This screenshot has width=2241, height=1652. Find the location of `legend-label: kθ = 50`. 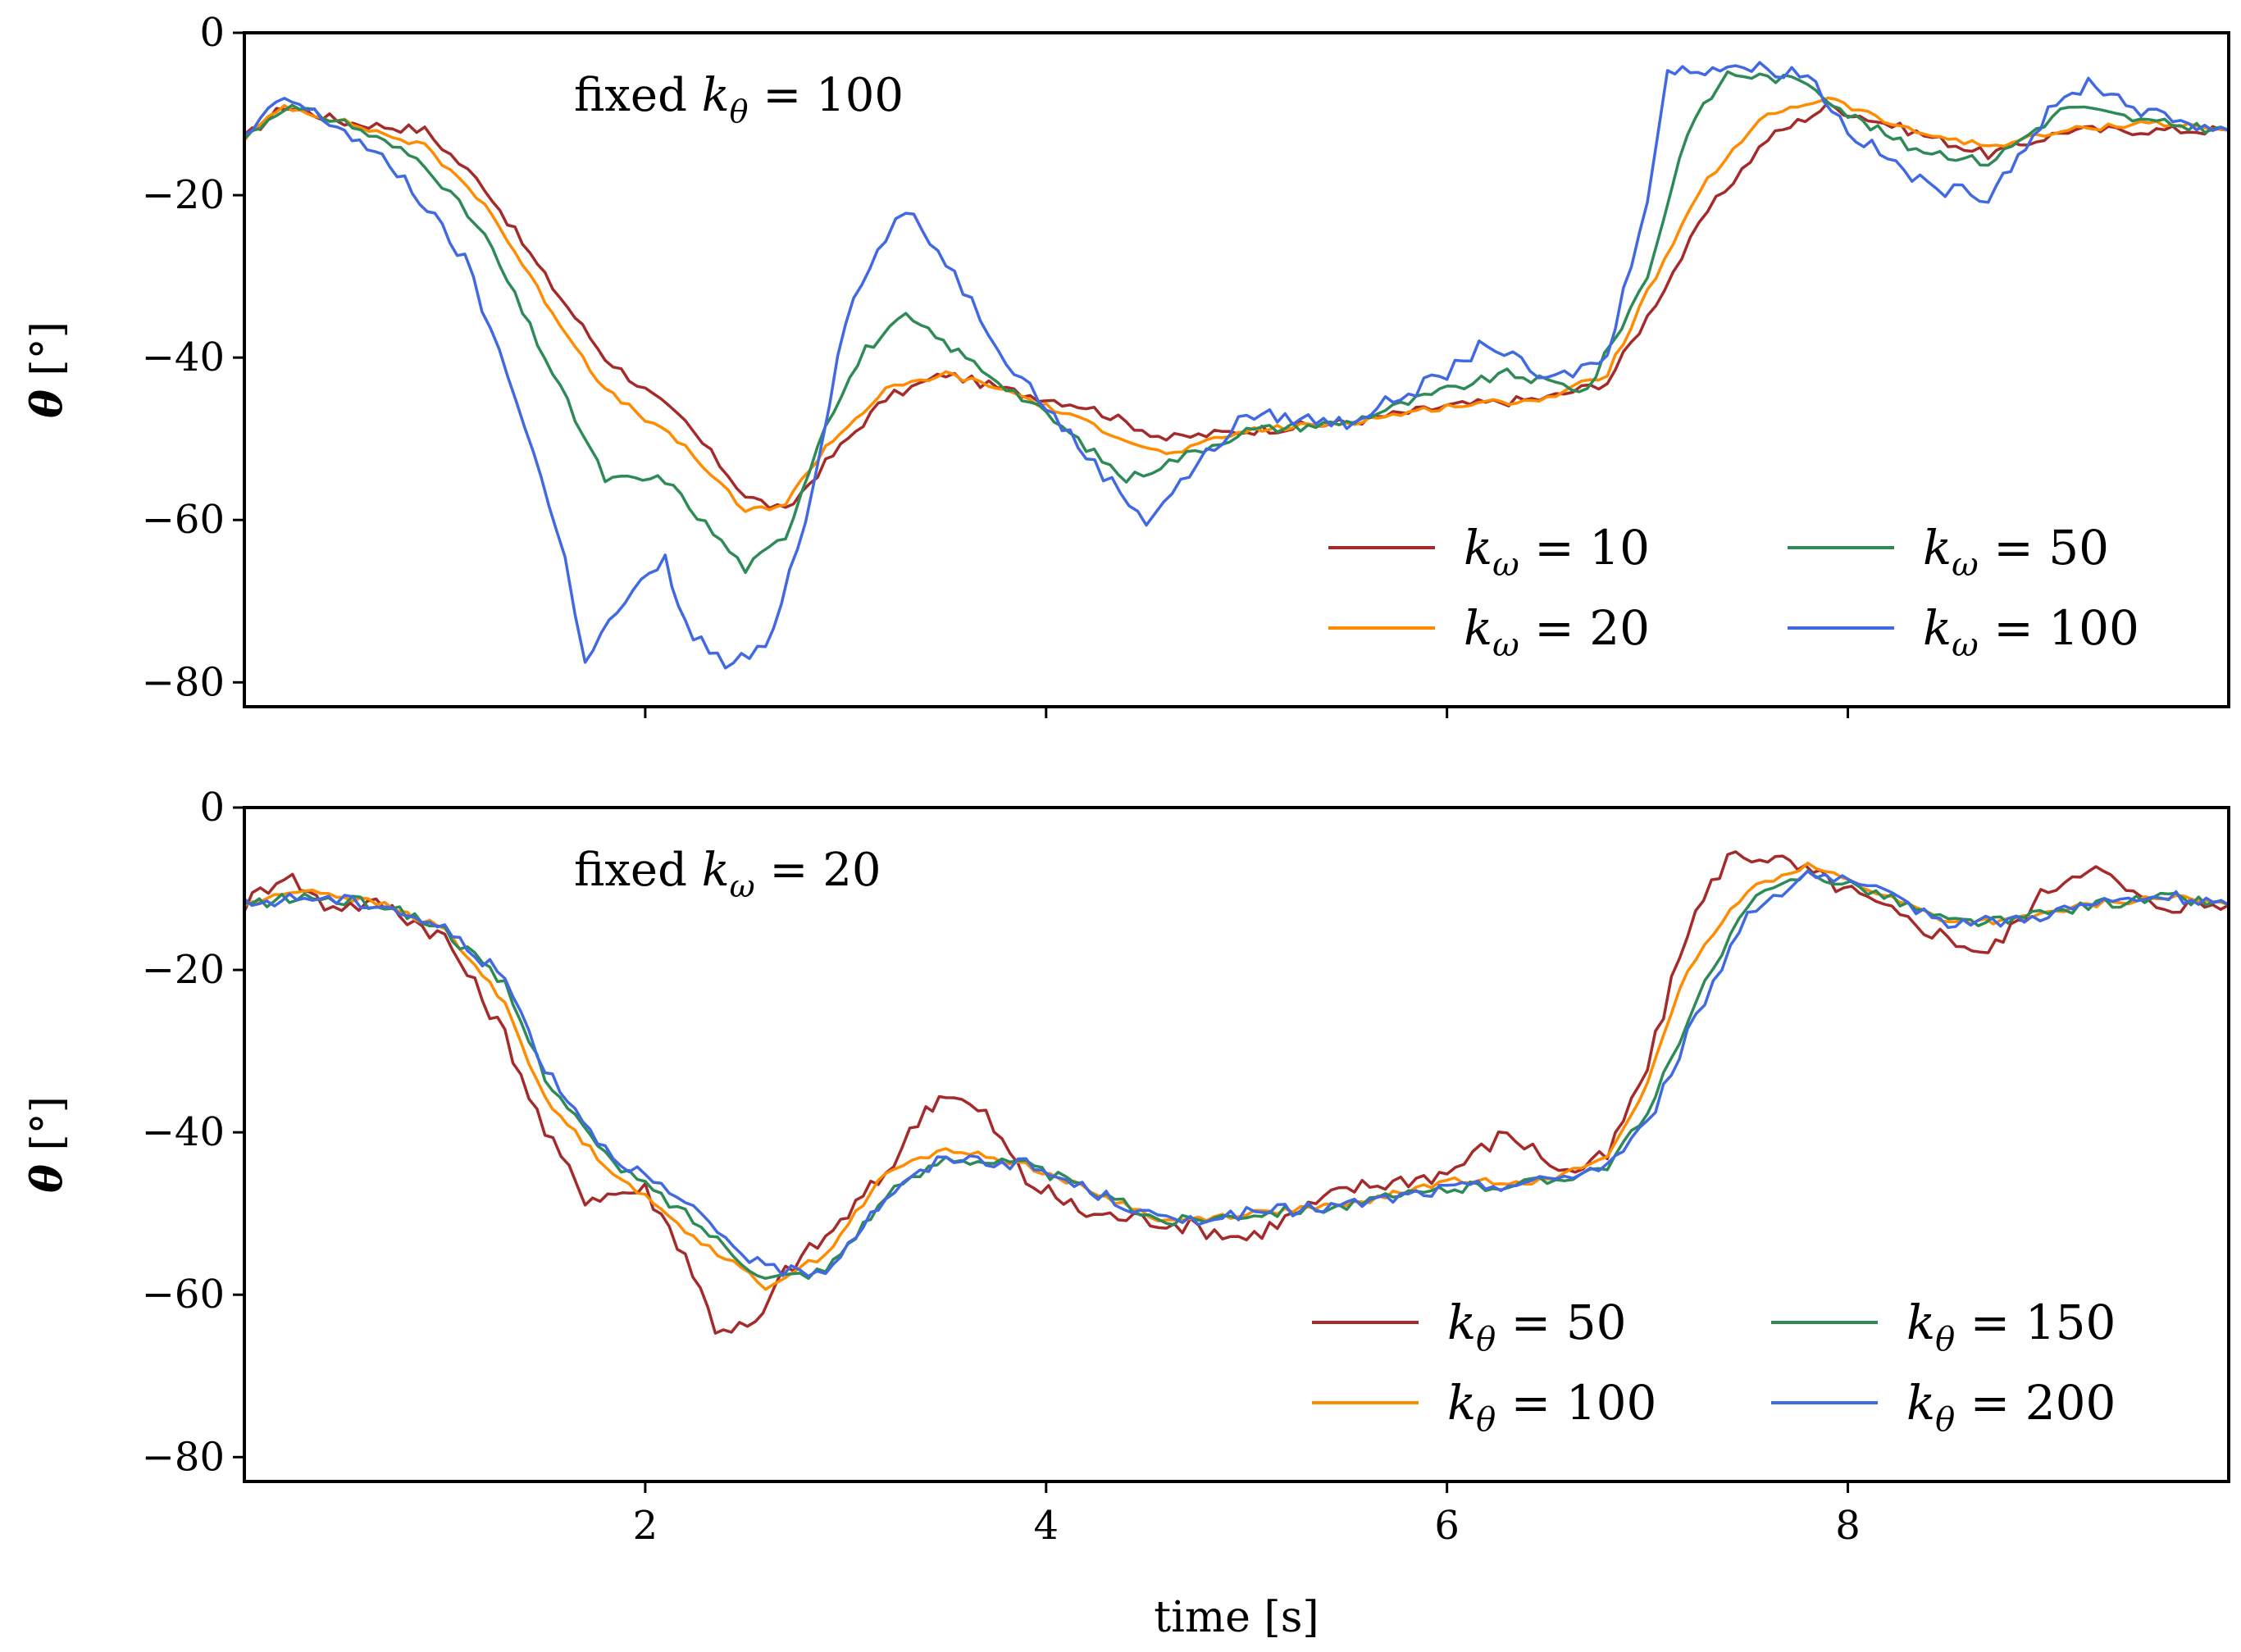

legend-label: kθ = 50 is located at coordinates (1537, 1326).